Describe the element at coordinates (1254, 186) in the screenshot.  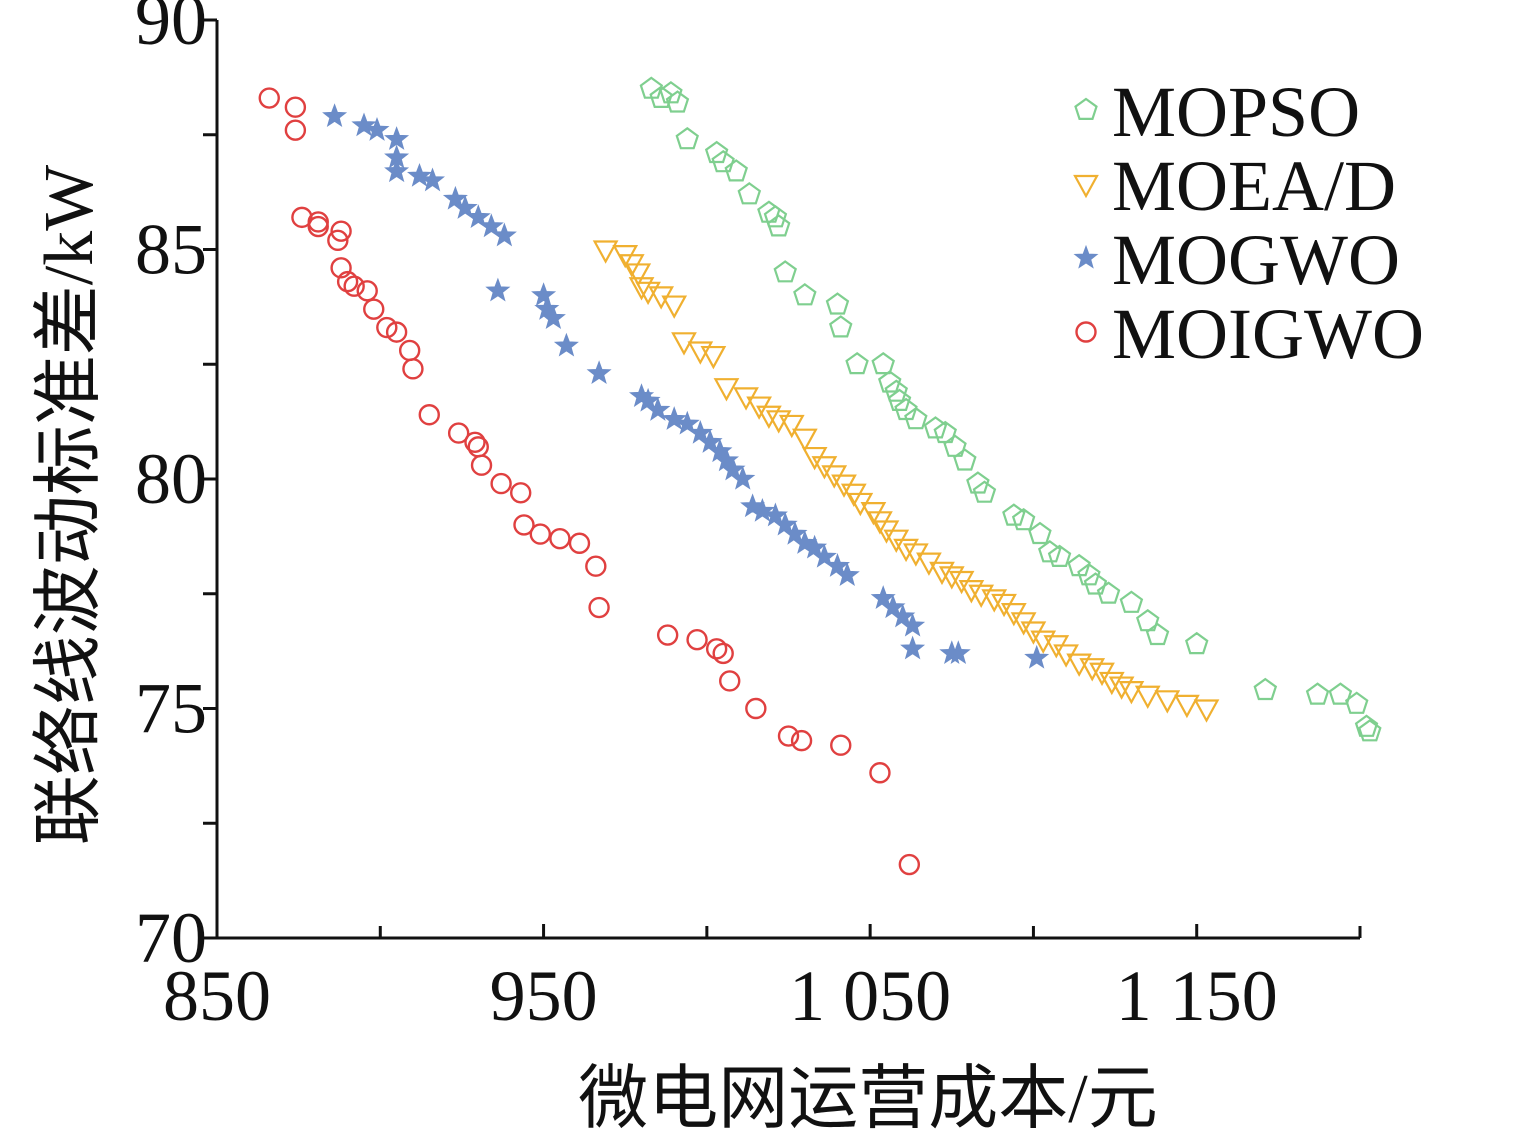
I see `legend-label: MOEA/D` at that location.